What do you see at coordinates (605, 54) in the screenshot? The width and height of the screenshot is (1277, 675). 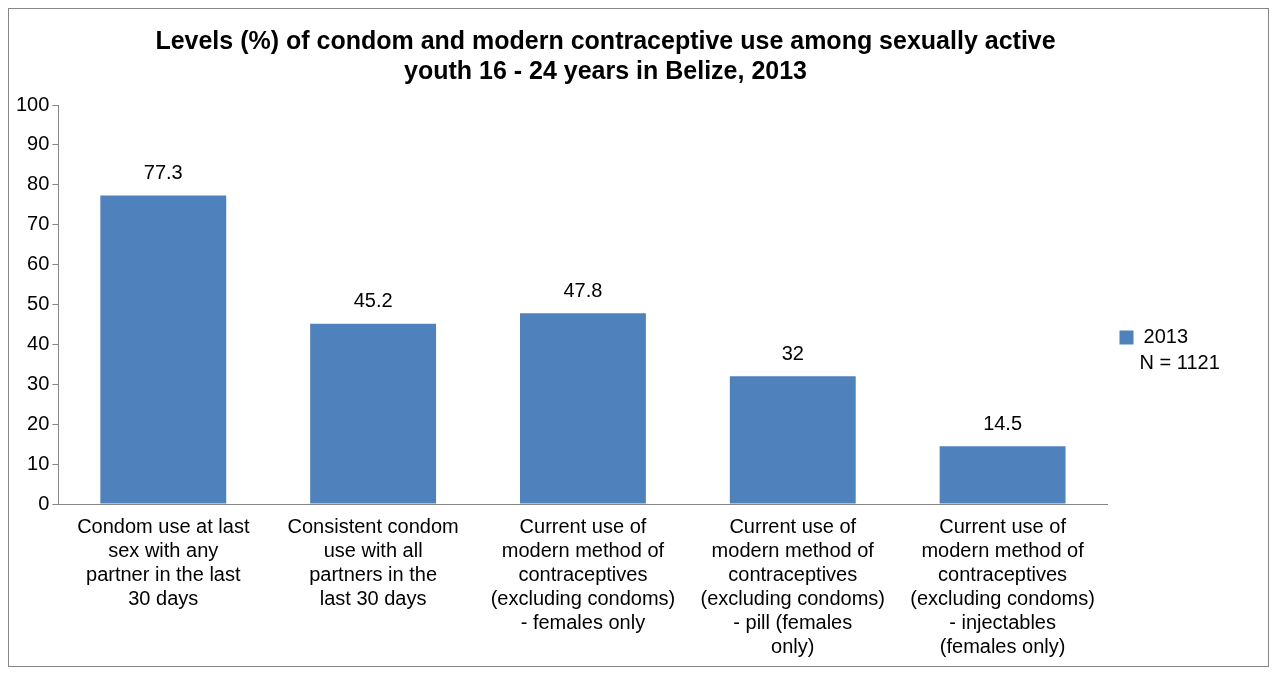 I see `chart-title: Levels (%) of condom and modern contraceptive use among sexually active youth 16 - 24 years in Belize, 2013` at bounding box center [605, 54].